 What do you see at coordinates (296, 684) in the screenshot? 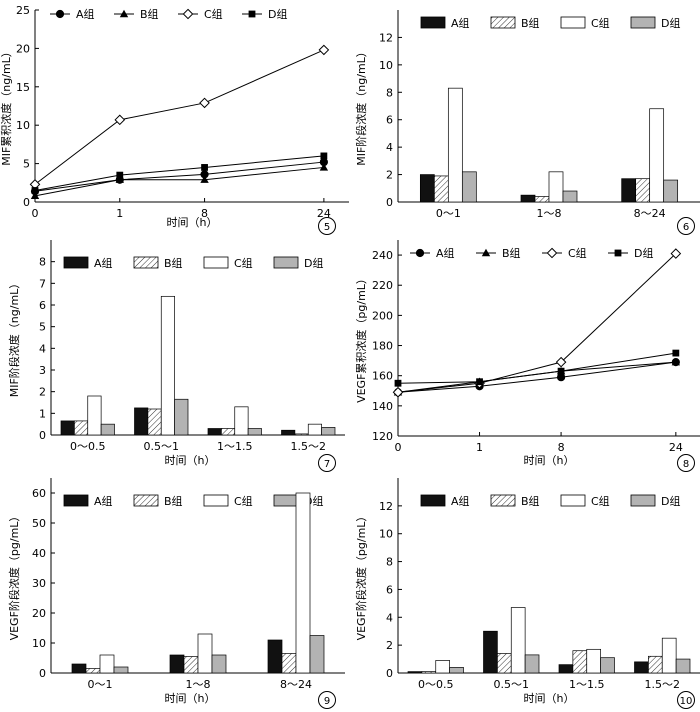
I see `x-tick-label: 8～24` at bounding box center [296, 684].